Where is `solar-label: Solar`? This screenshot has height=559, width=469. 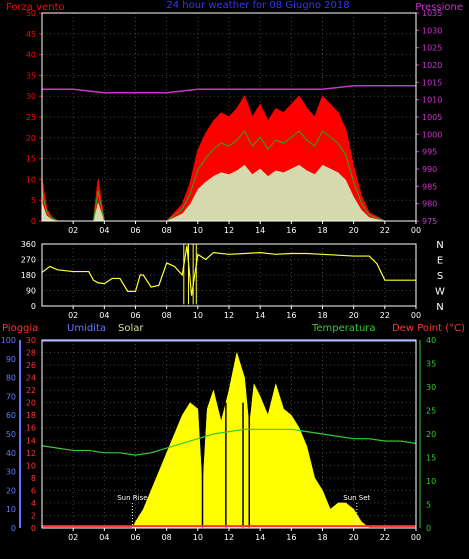 solar-label: Solar is located at coordinates (131, 328).